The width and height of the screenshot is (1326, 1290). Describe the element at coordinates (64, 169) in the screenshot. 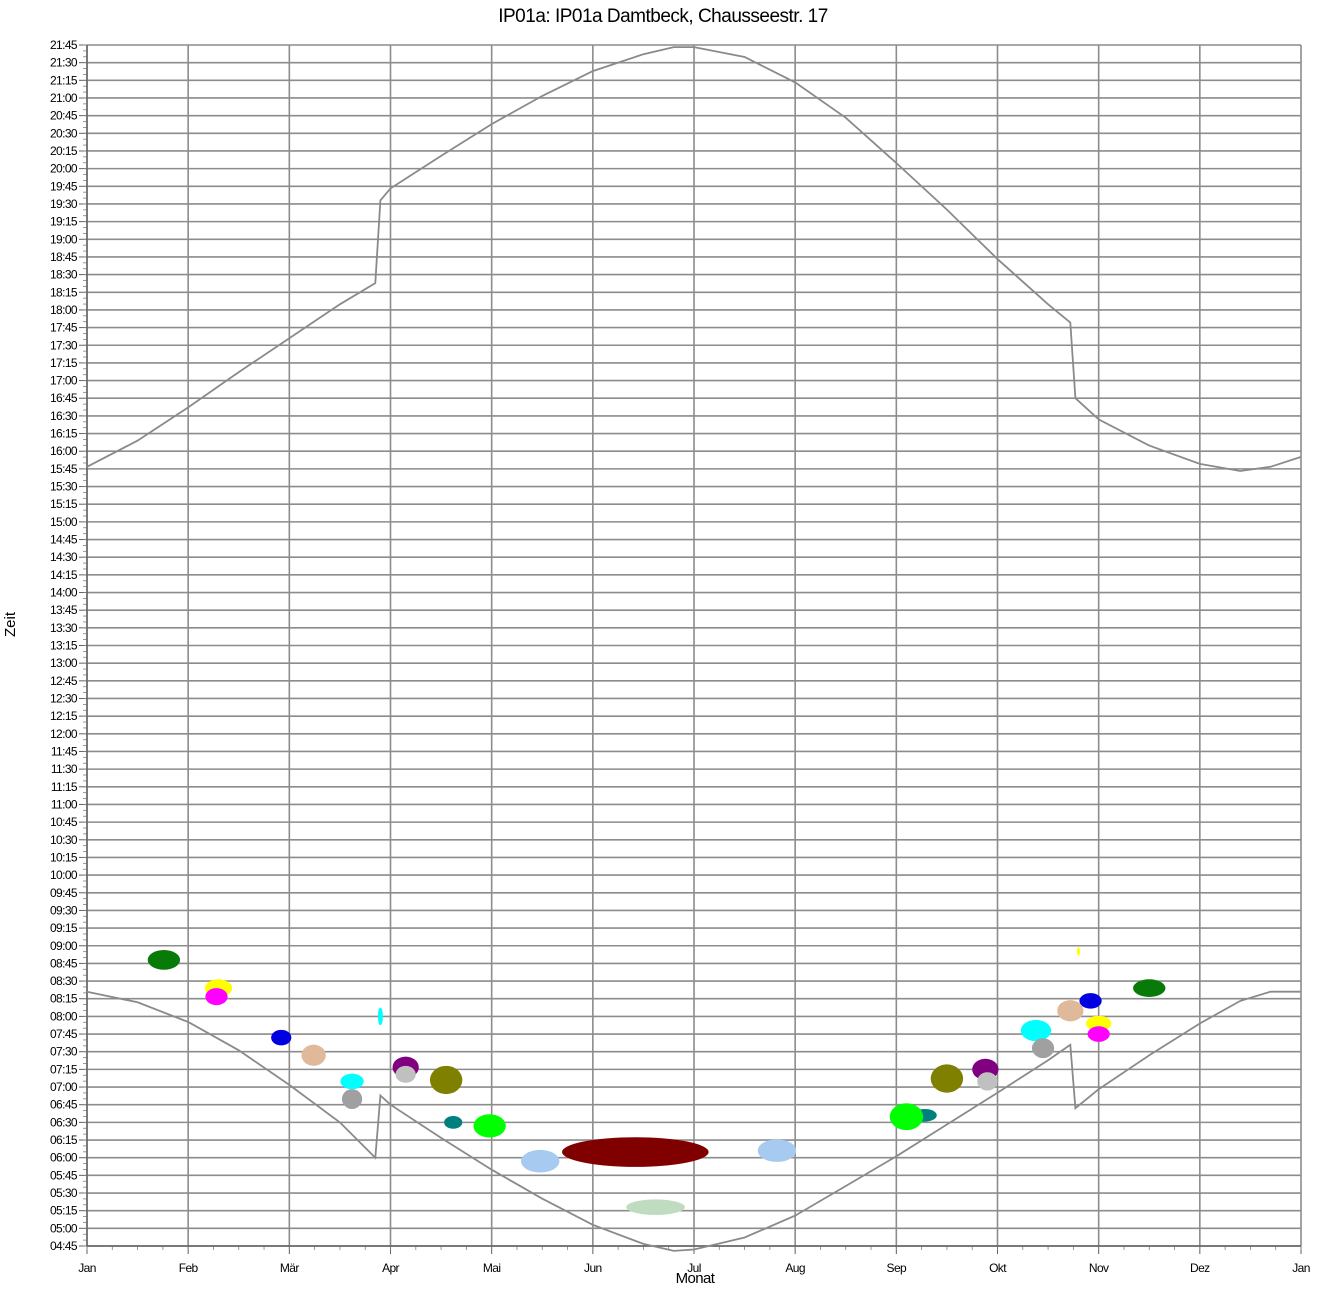

I see `y-tick-label: 20:00` at that location.